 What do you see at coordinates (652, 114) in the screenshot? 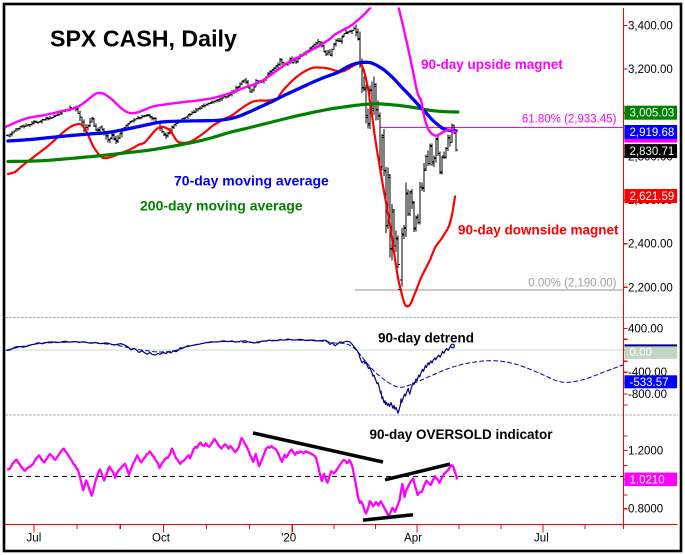
I see `svg-text: 3,005.03` at bounding box center [652, 114].